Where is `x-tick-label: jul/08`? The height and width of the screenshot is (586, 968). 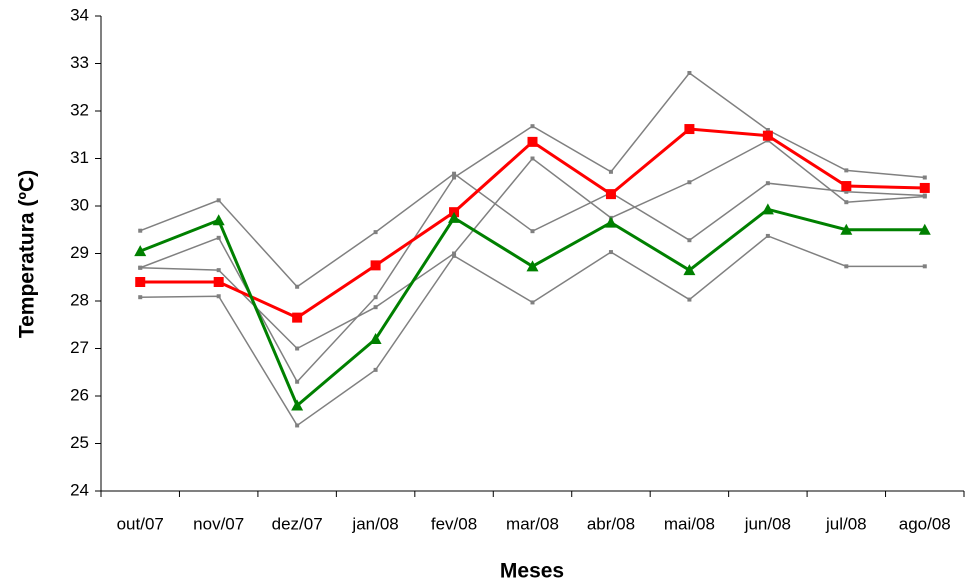
x-tick-label: jul/08 is located at coordinates (846, 523).